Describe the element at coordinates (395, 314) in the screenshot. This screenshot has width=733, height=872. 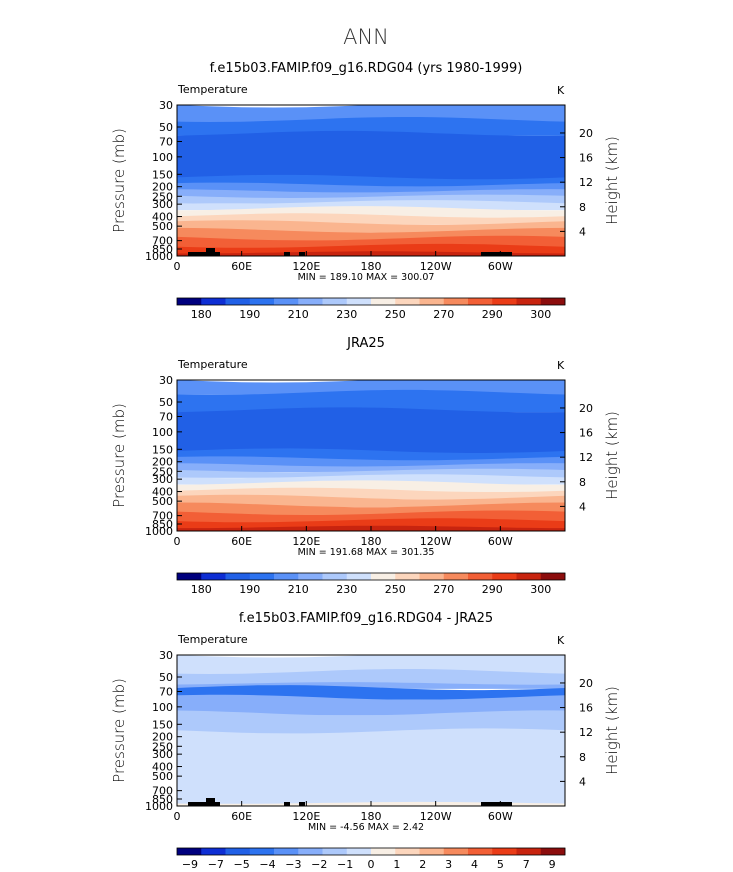
I see `colorbar-label: 250` at that location.